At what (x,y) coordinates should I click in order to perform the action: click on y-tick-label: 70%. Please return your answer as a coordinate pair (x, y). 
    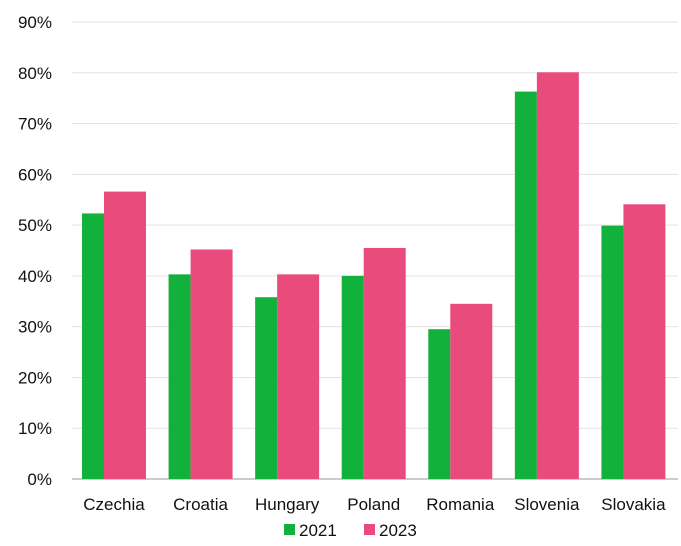
    Looking at the image, I should click on (35, 124).